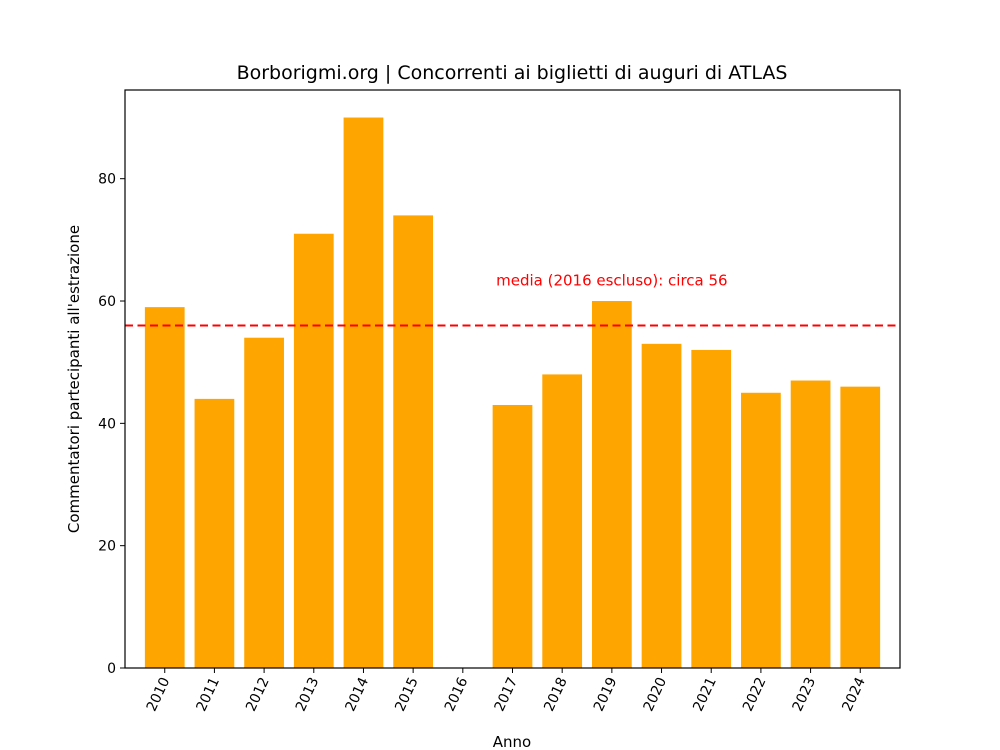 The width and height of the screenshot is (1000, 750). Describe the element at coordinates (611, 281) in the screenshot. I see `average-annotation: media (2016 escluso): circa 56` at that location.